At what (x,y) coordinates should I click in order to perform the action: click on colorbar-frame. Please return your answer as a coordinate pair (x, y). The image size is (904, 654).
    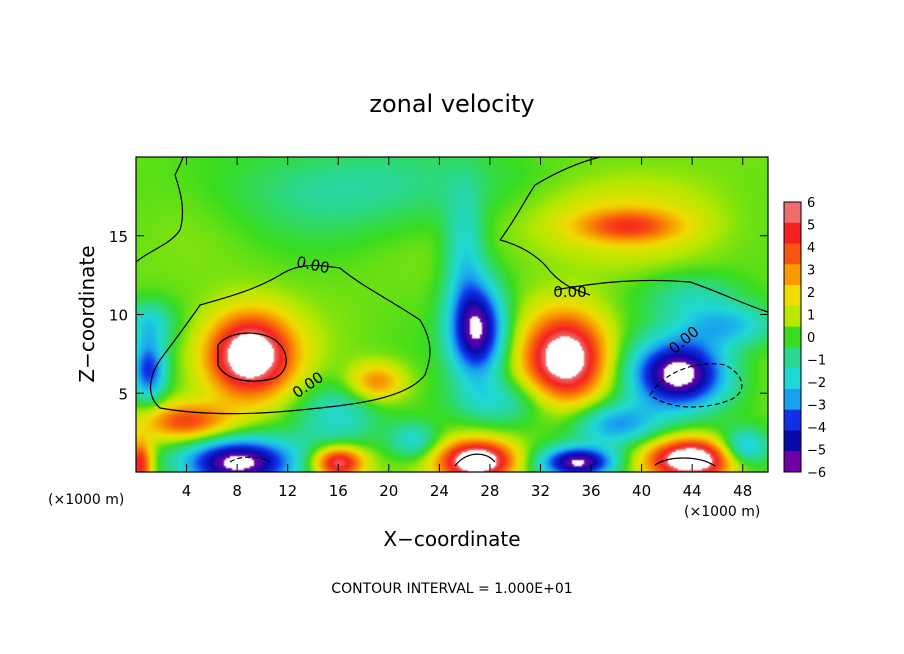
    Looking at the image, I should click on (792, 337).